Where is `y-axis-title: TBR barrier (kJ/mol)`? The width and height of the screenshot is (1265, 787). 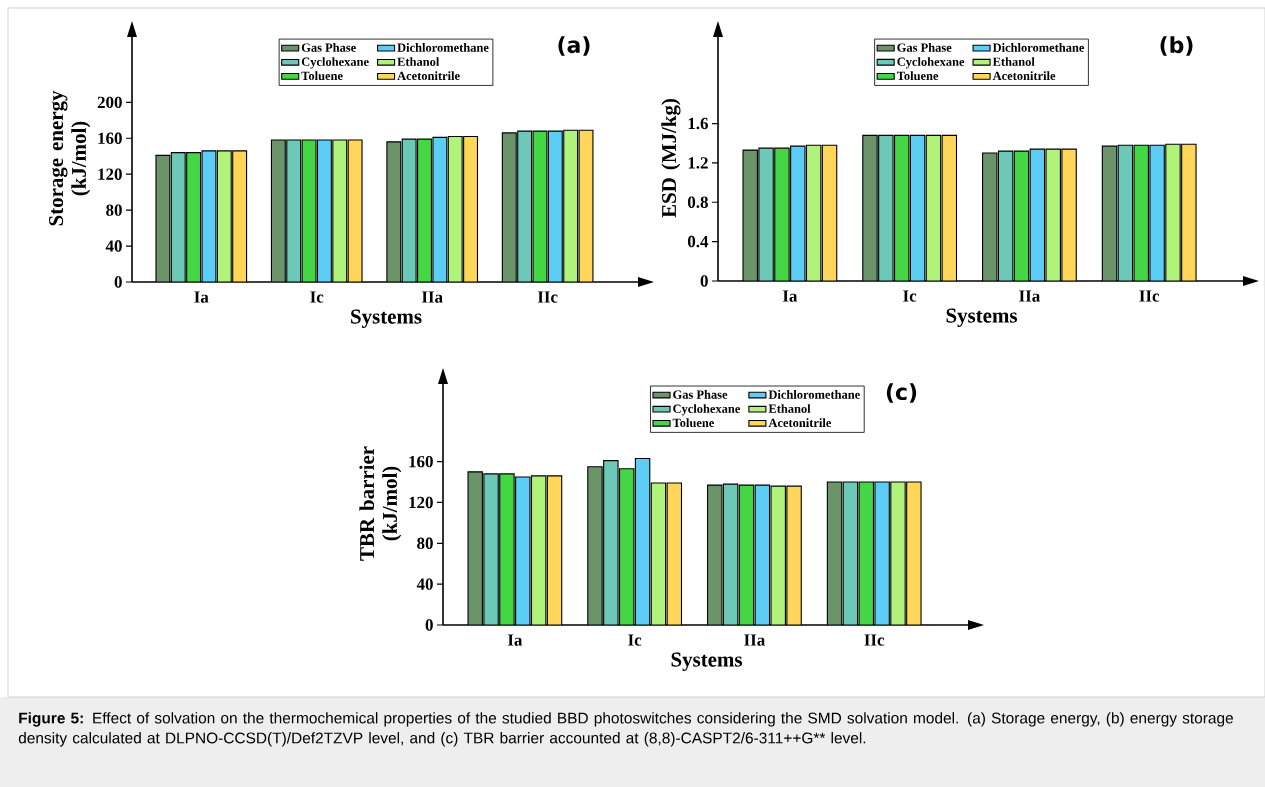
y-axis-title: TBR barrier (kJ/mol) is located at coordinates (380, 503).